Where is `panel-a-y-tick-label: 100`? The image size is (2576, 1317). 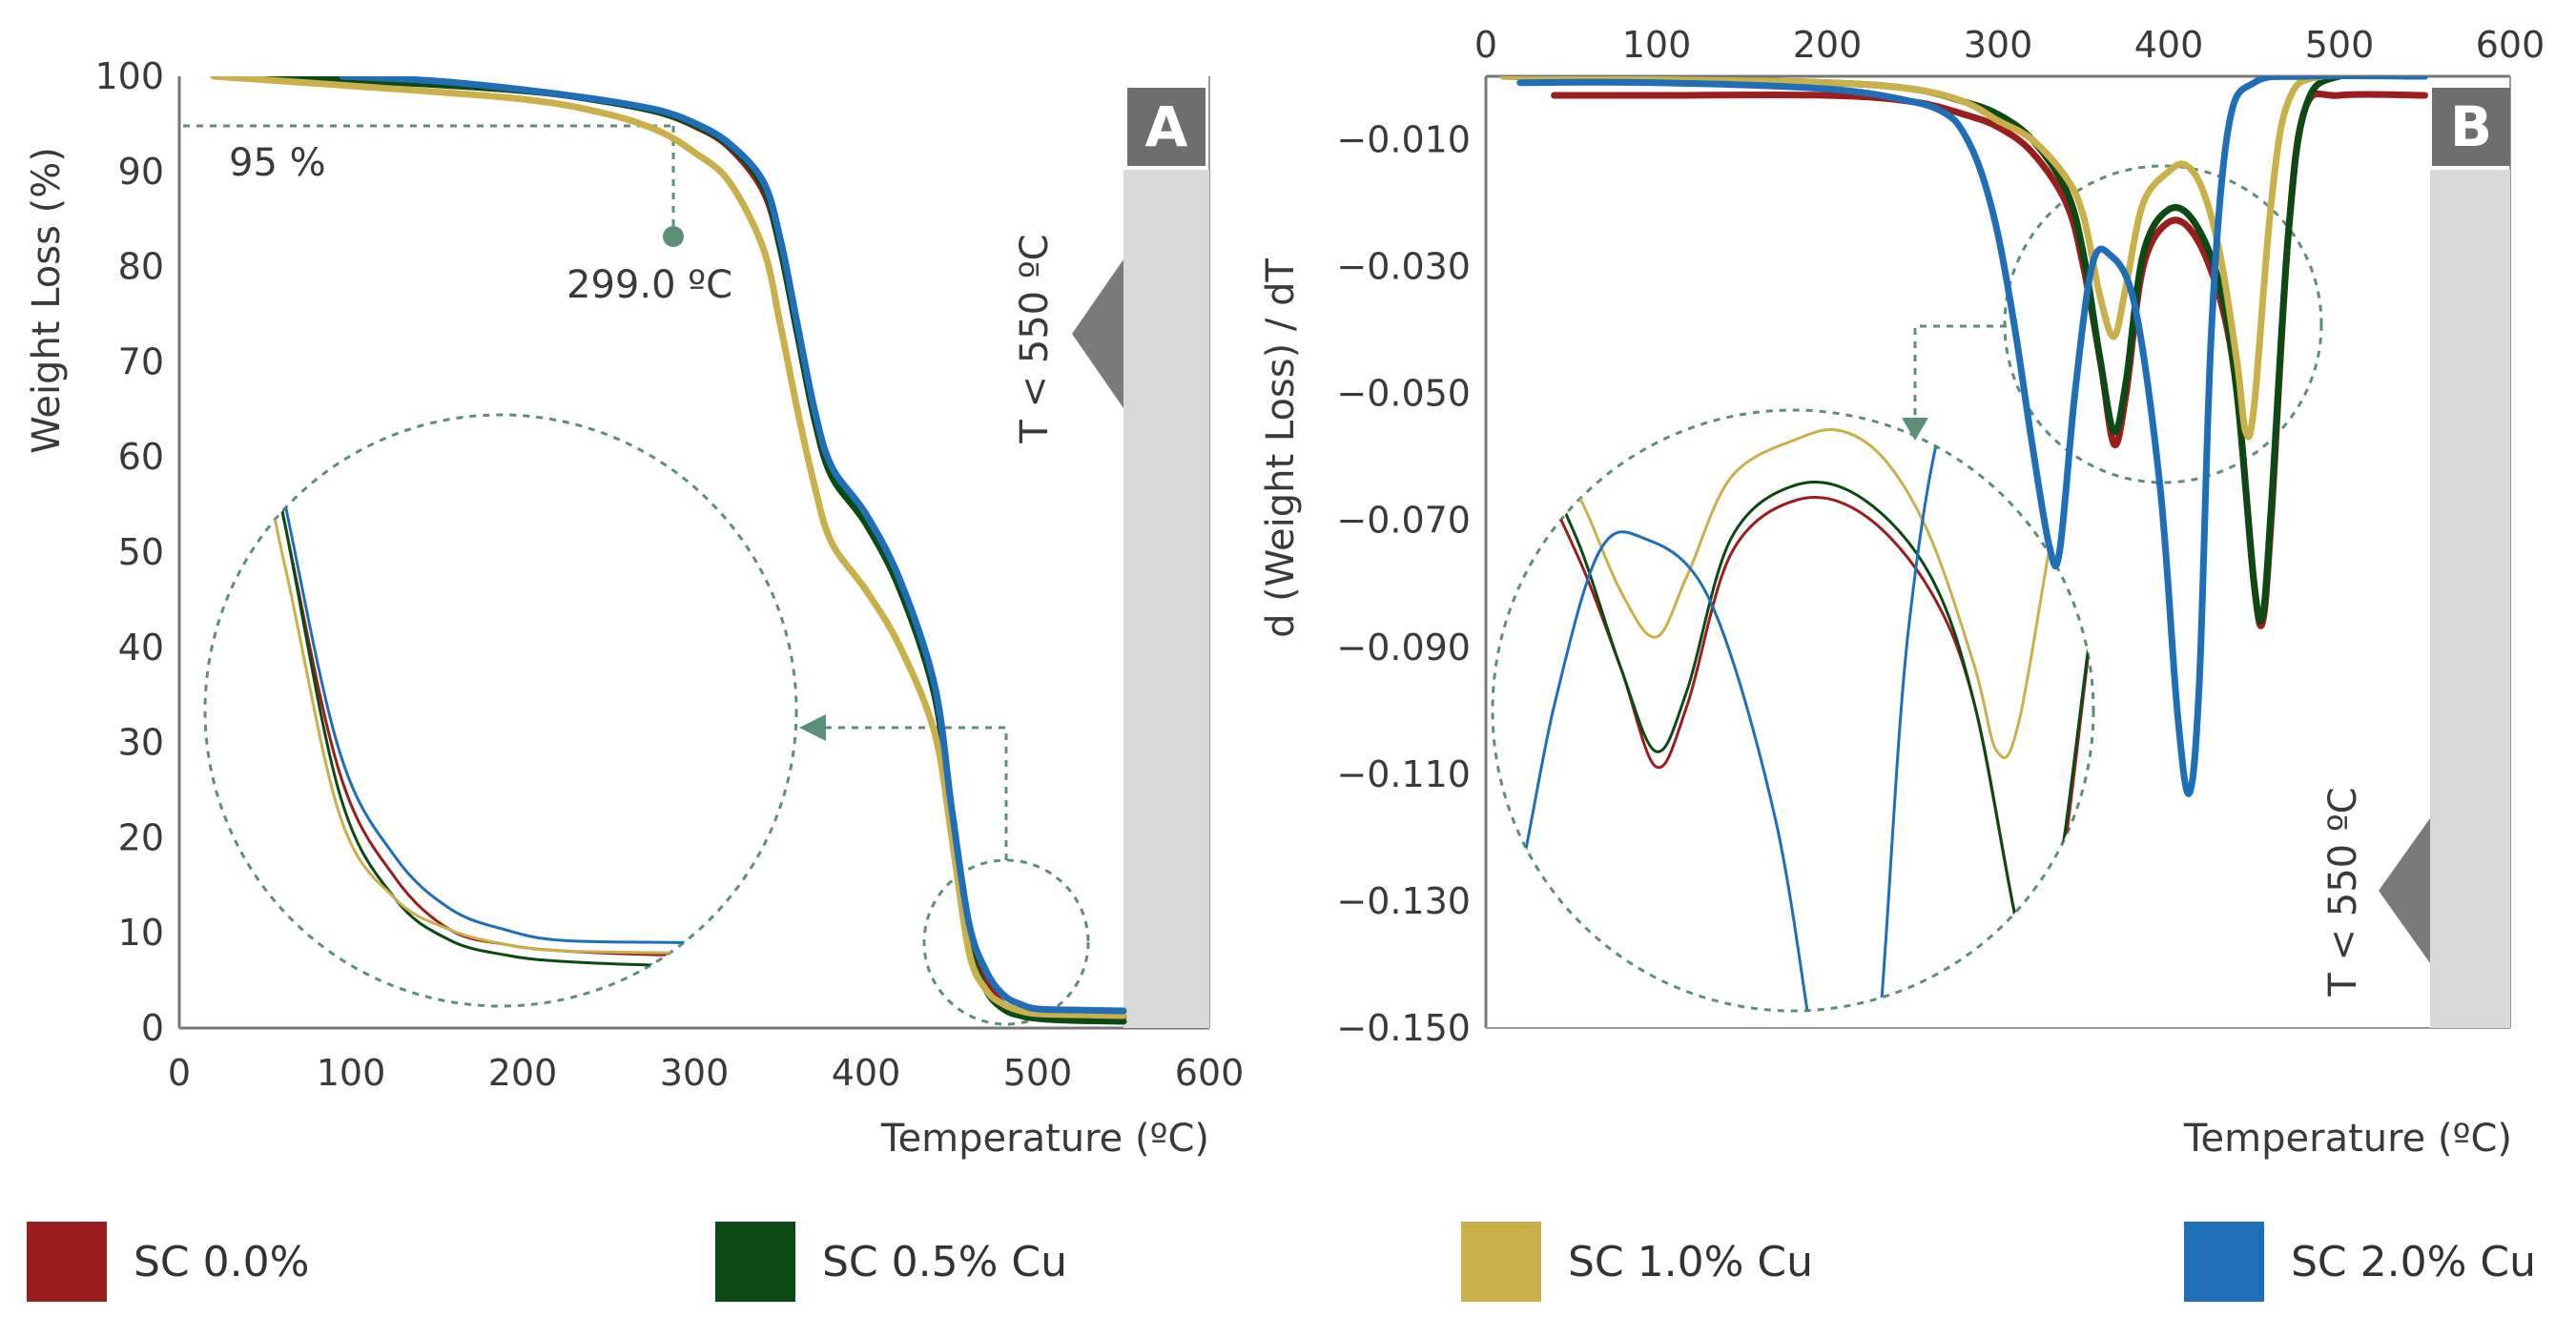 panel-a-y-tick-label: 100 is located at coordinates (129, 76).